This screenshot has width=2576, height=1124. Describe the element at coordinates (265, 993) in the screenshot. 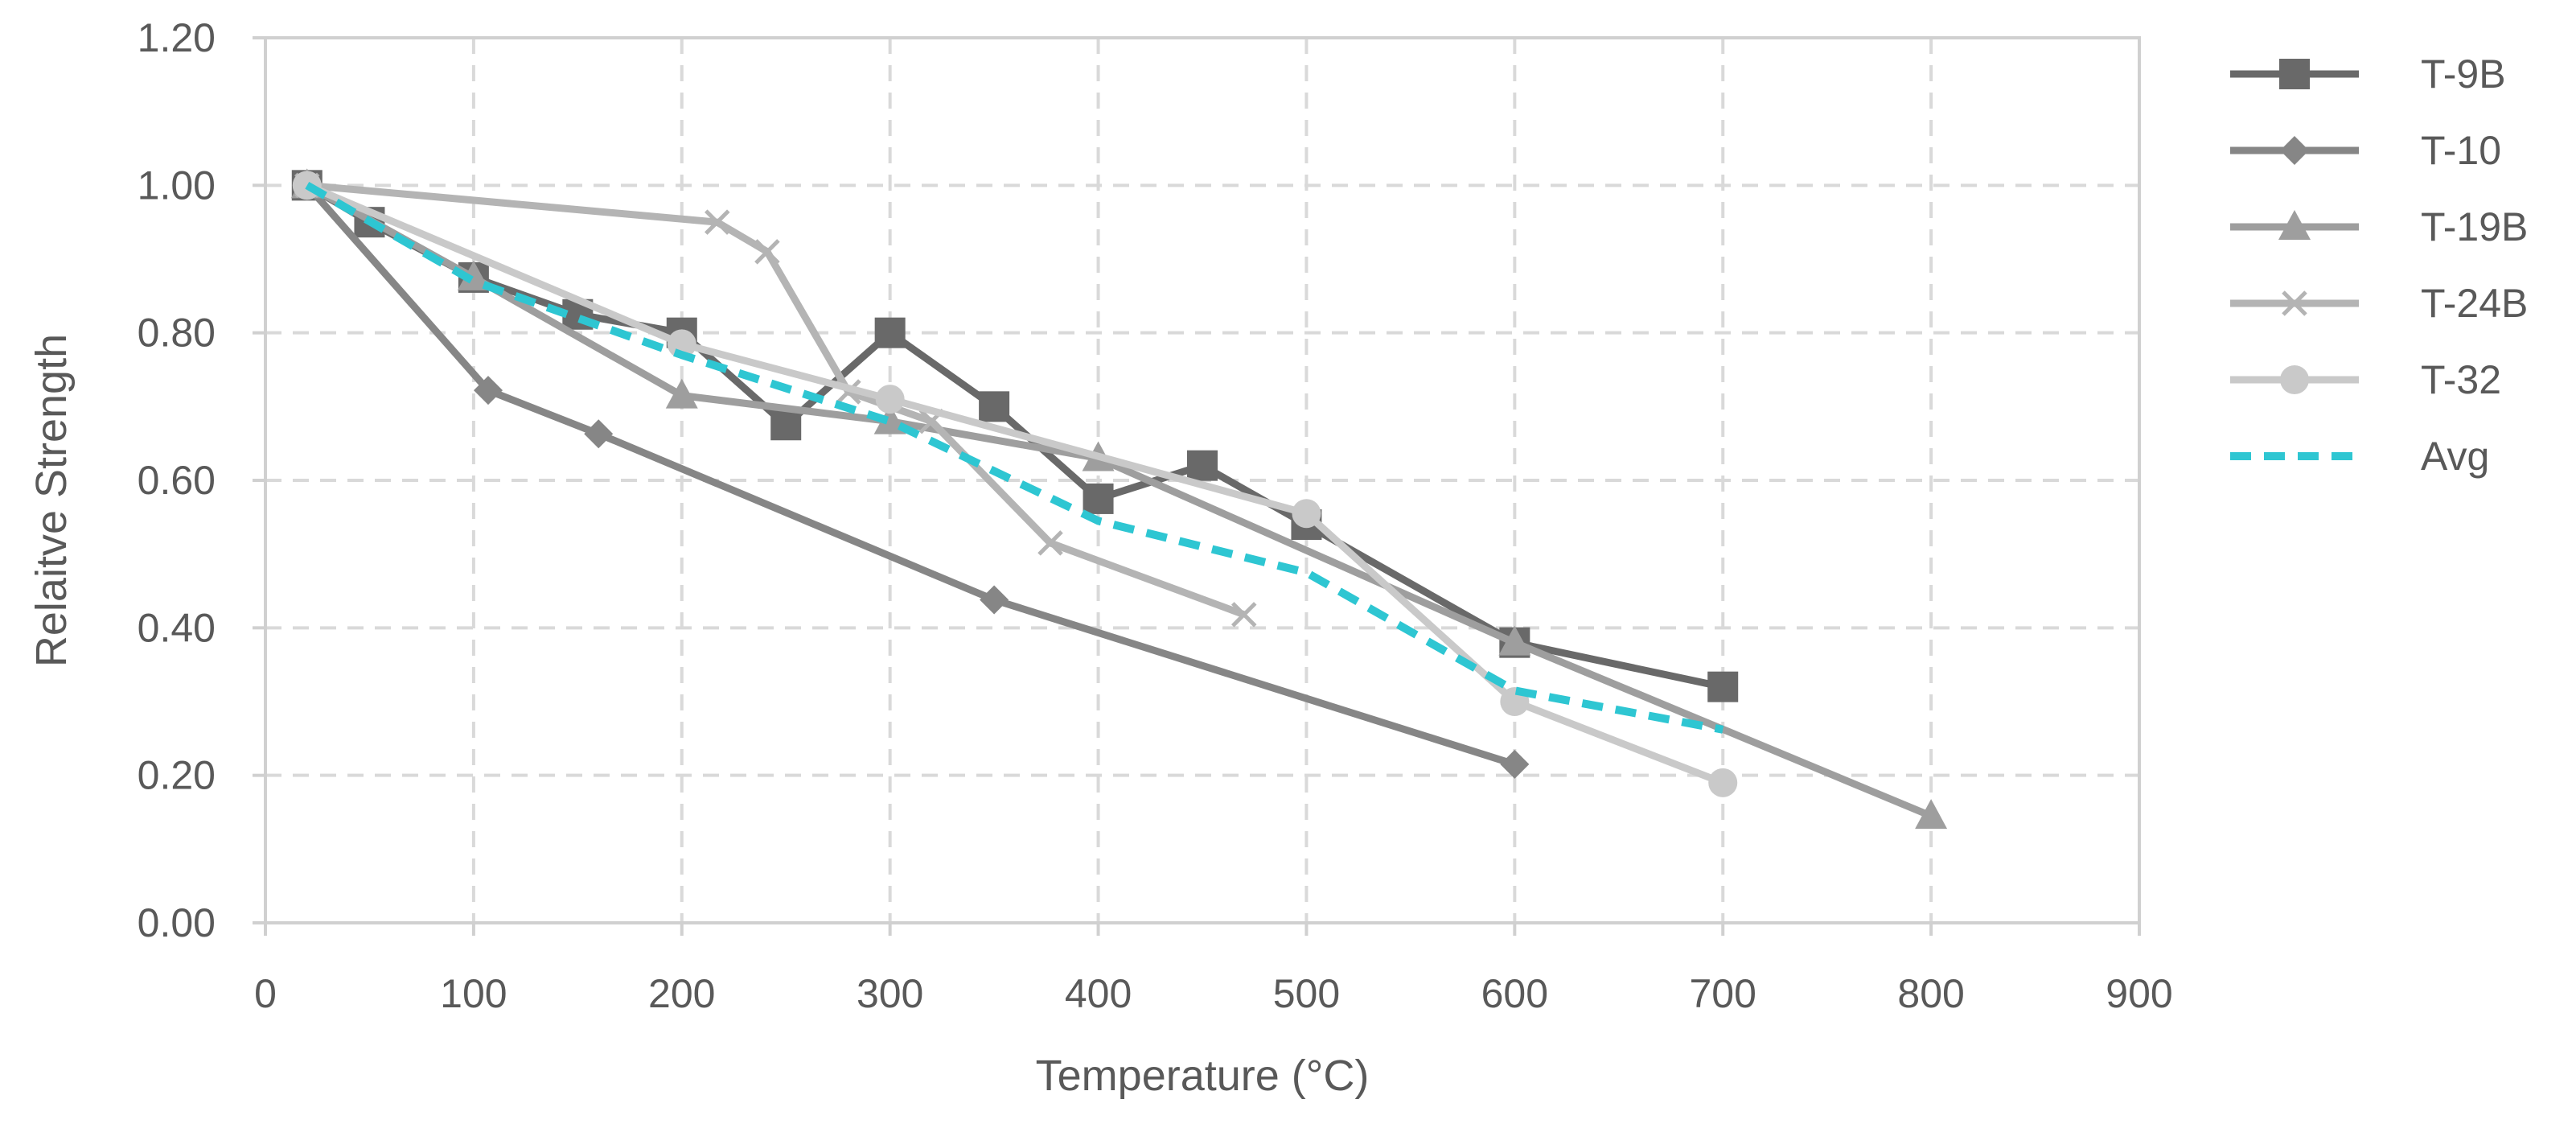

I see `x-tick-label: 0` at that location.